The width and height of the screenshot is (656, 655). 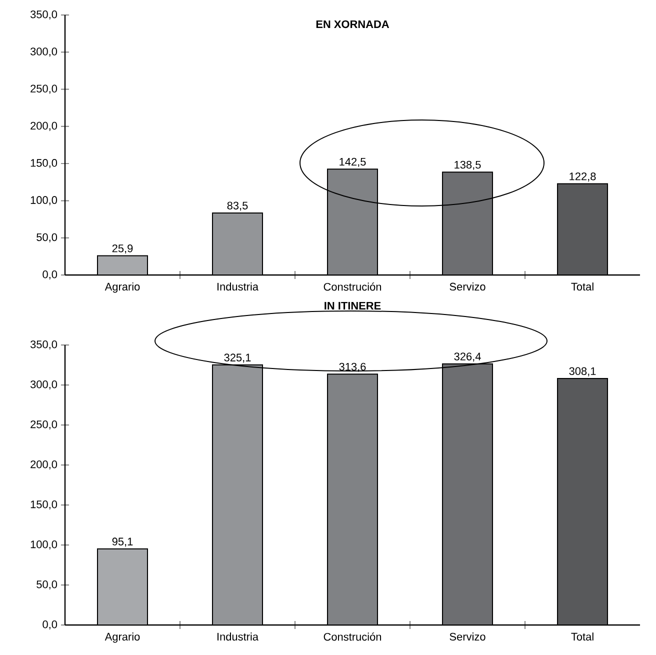 I want to click on data-label: 325,1, so click(x=237, y=358).